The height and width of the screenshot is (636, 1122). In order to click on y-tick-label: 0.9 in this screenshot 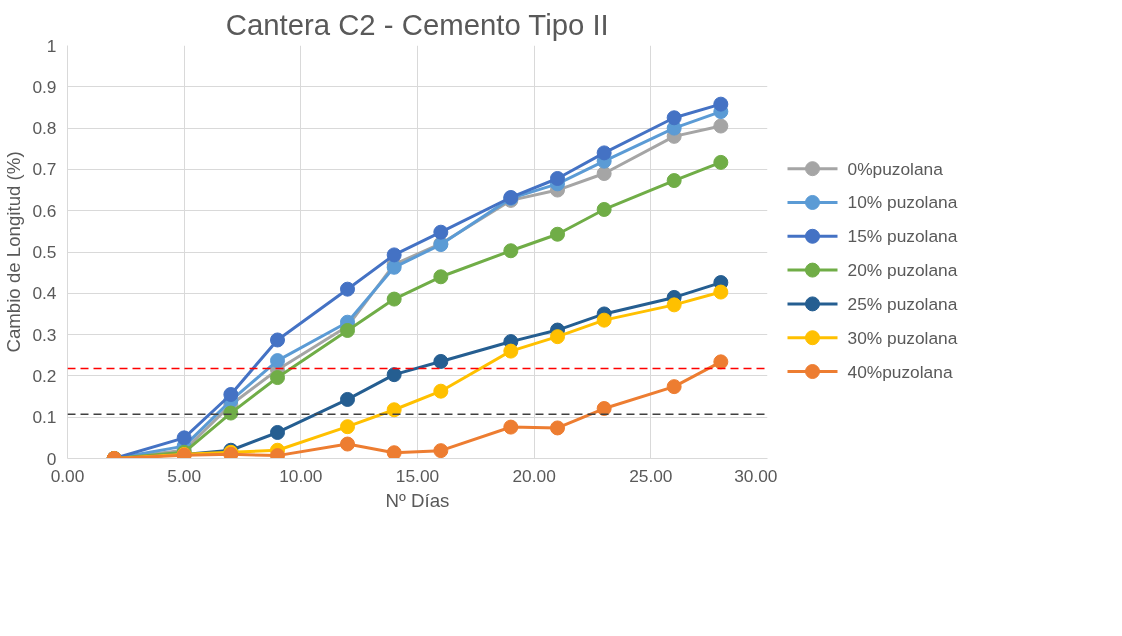, I will do `click(44, 86)`.